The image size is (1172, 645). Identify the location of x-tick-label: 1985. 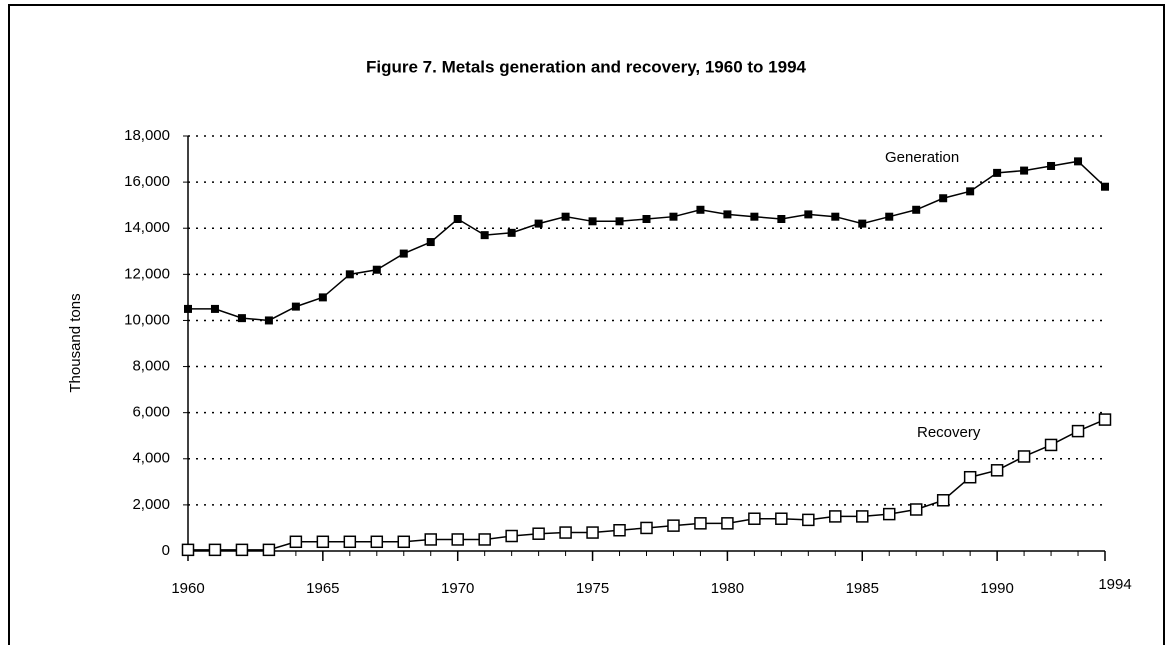
(862, 588).